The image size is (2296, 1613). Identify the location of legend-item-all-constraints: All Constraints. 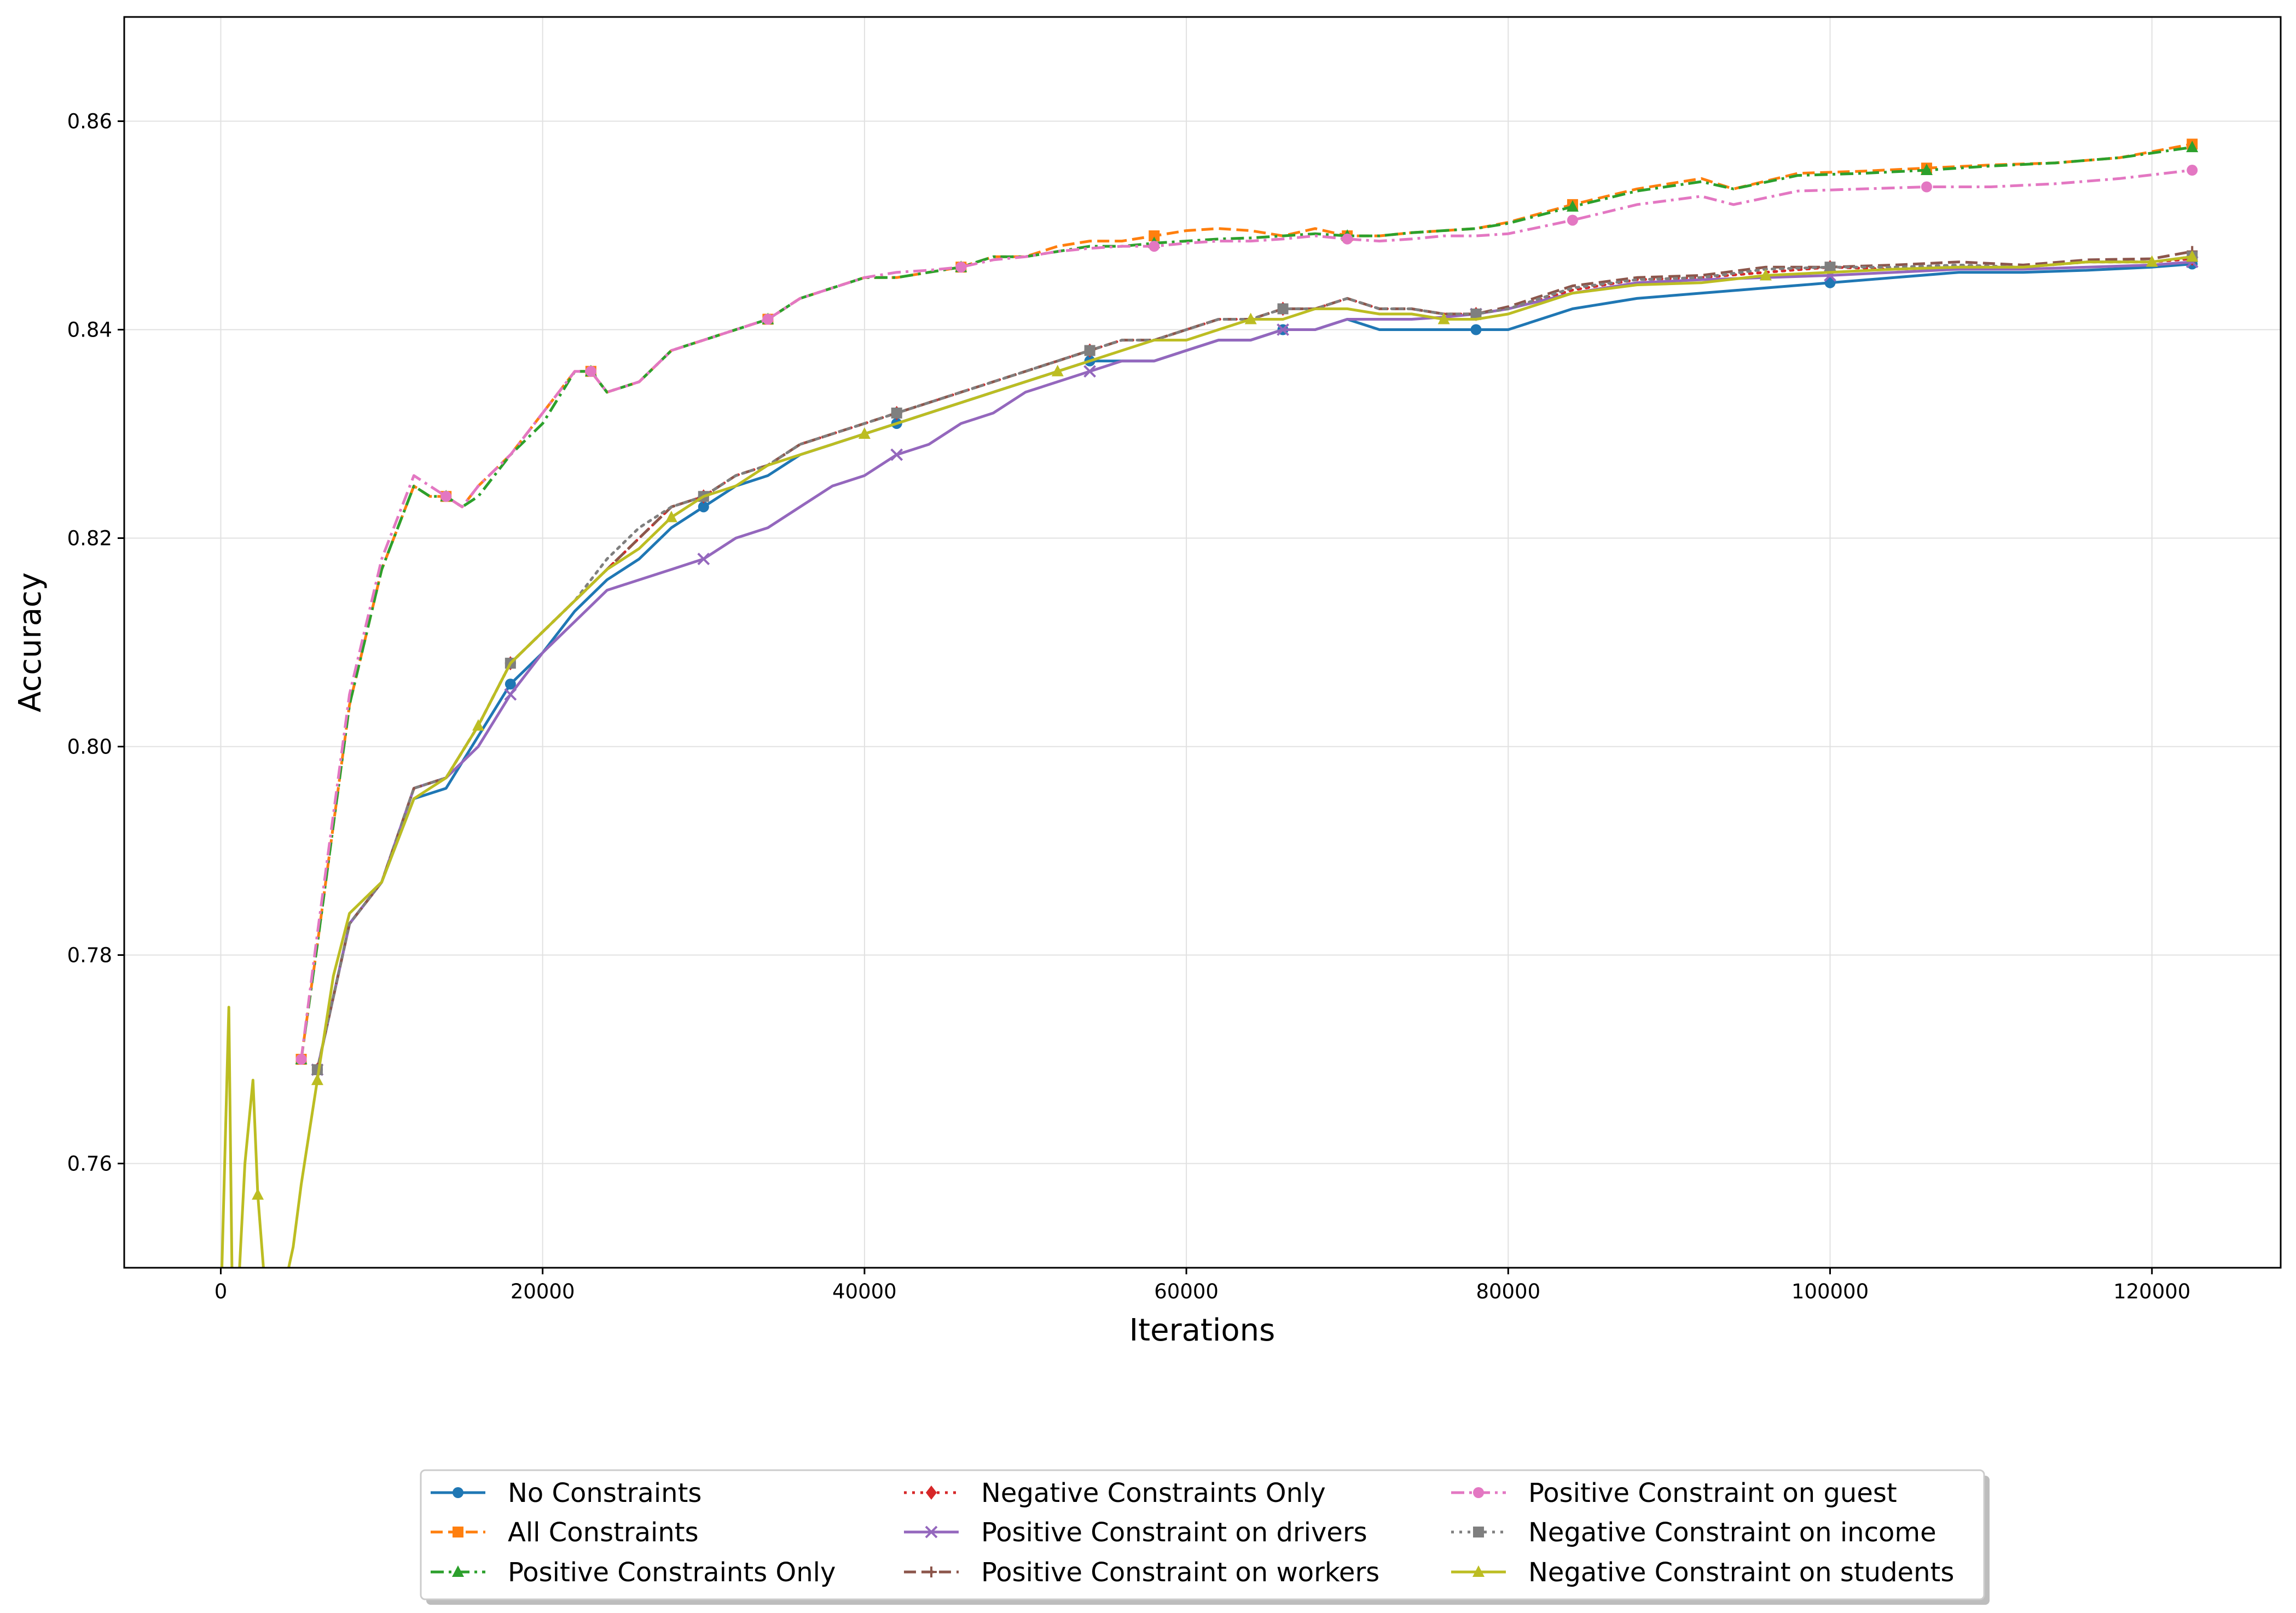
(565, 1532).